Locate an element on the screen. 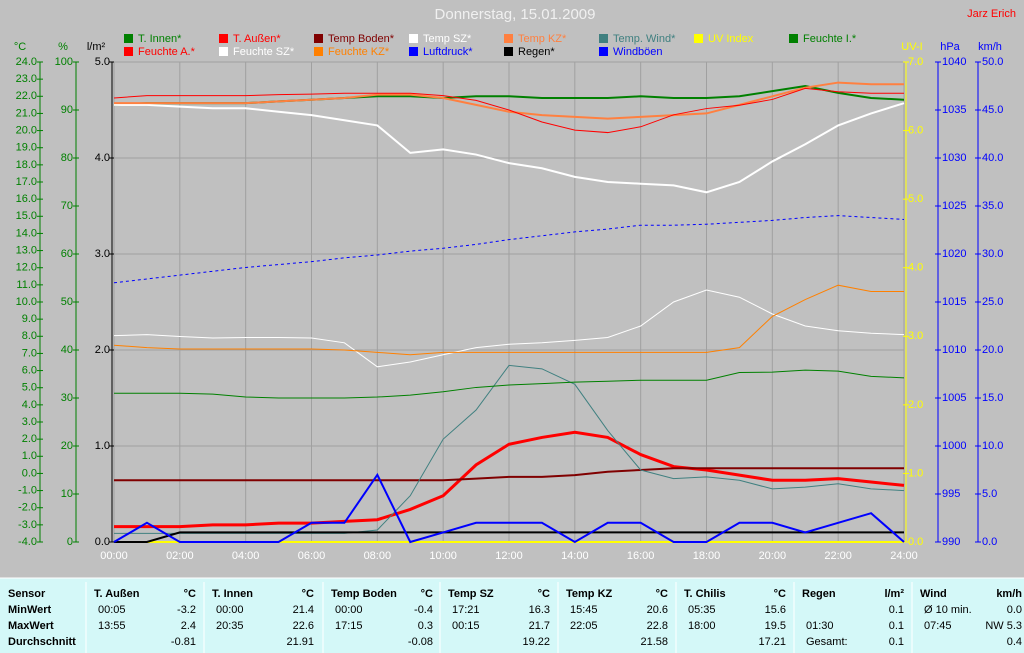 This screenshot has width=1024, height=653. y-tick-label: 1010 is located at coordinates (954, 350).